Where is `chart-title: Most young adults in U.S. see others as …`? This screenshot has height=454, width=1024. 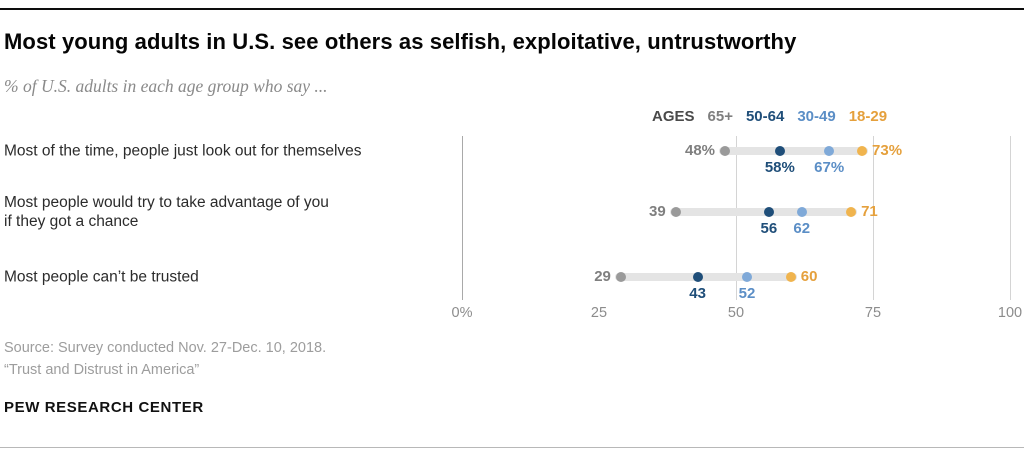 chart-title: Most young adults in U.S. see others as … is located at coordinates (400, 41).